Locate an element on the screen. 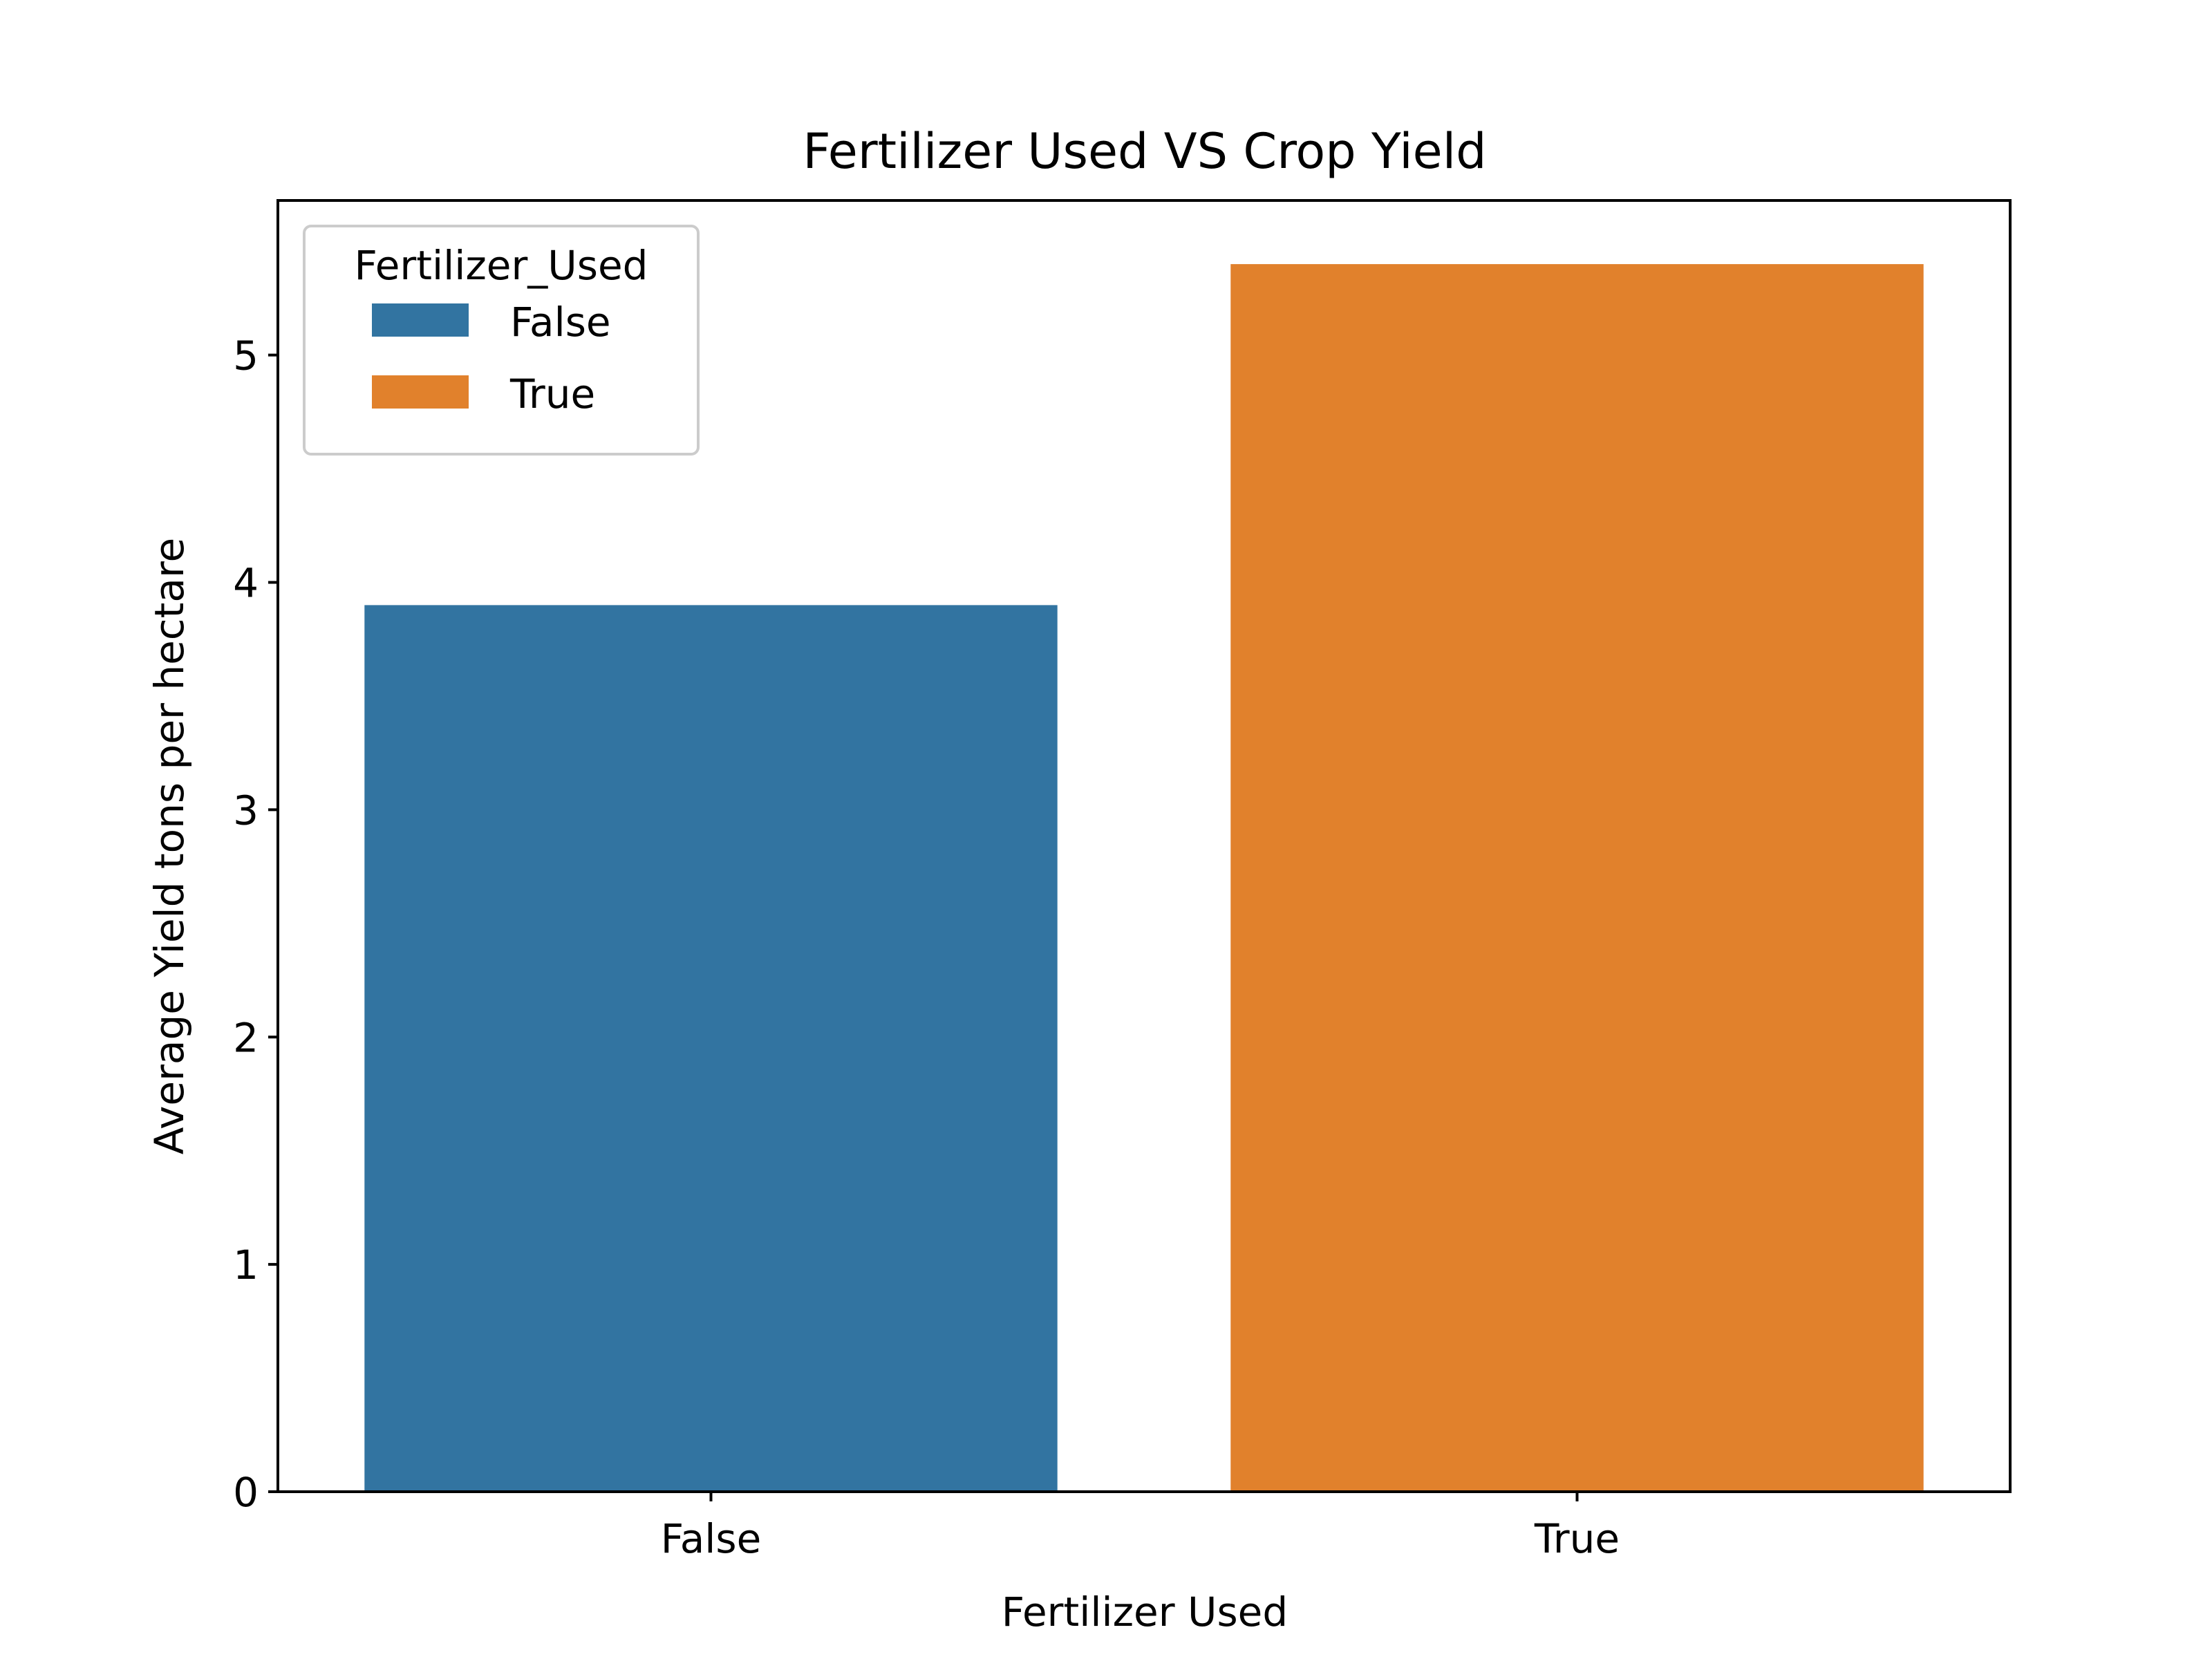  legend: Fertilizer_Used False True is located at coordinates (501, 340).